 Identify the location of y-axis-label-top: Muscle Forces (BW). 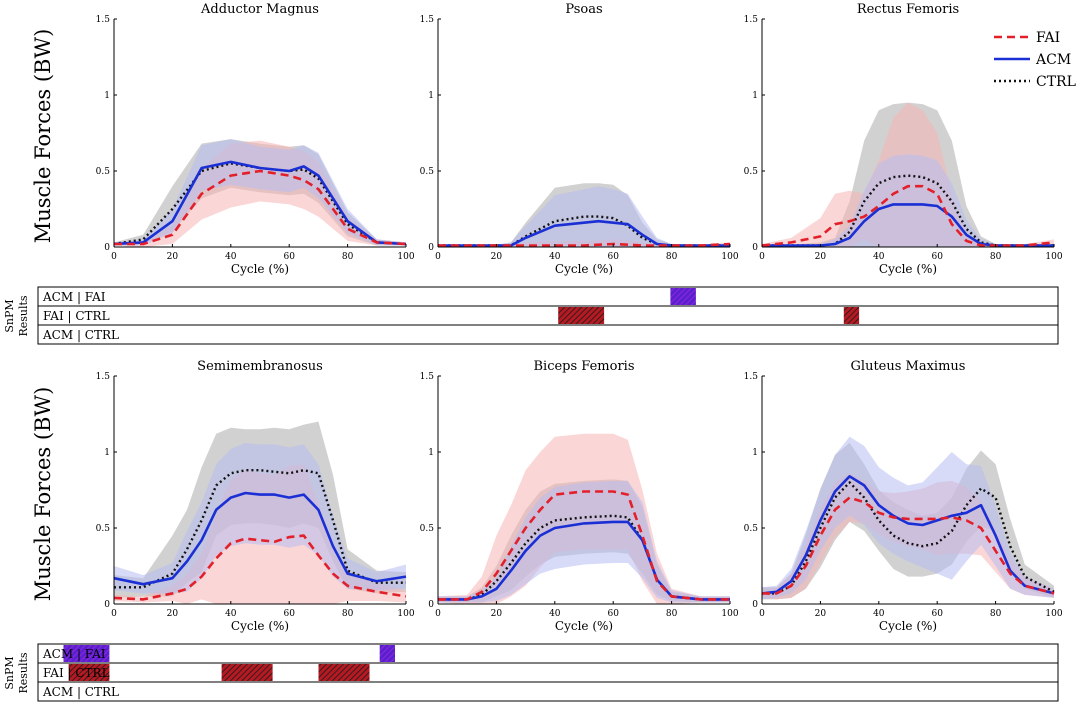
(43, 136).